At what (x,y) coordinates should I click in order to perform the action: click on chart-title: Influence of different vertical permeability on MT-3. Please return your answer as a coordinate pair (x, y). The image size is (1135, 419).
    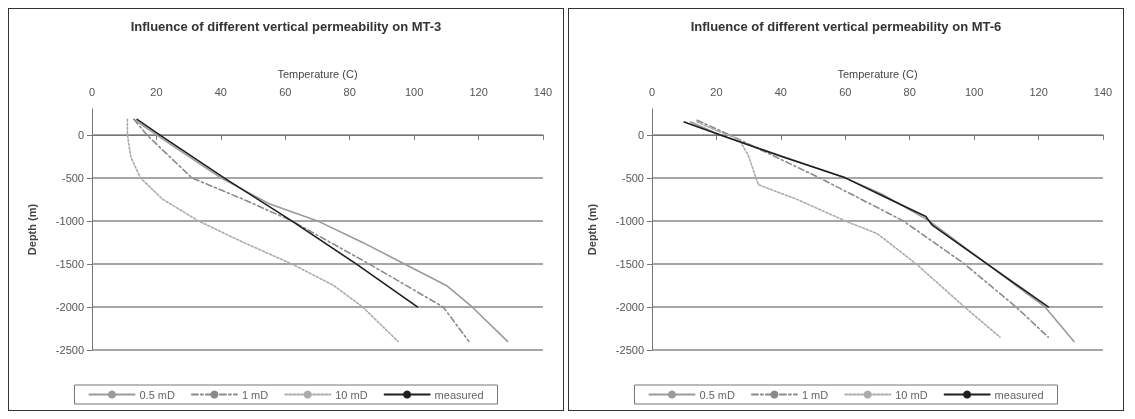
    Looking at the image, I should click on (286, 26).